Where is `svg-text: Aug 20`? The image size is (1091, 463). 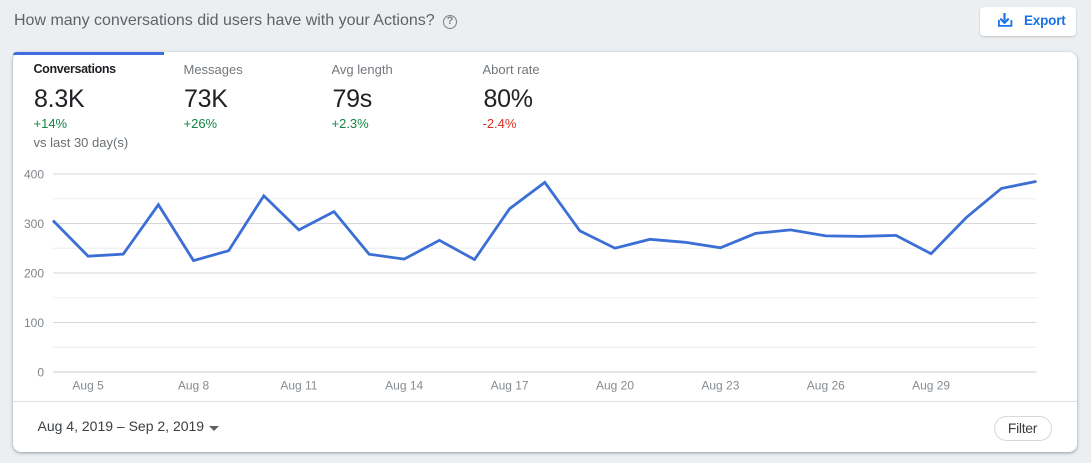
svg-text: Aug 20 is located at coordinates (615, 386).